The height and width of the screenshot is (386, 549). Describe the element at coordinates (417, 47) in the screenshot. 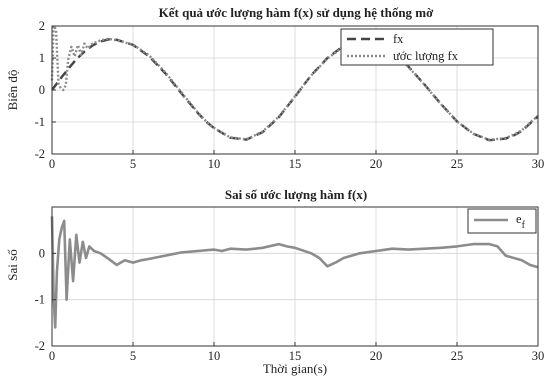

I see `legend-box` at that location.